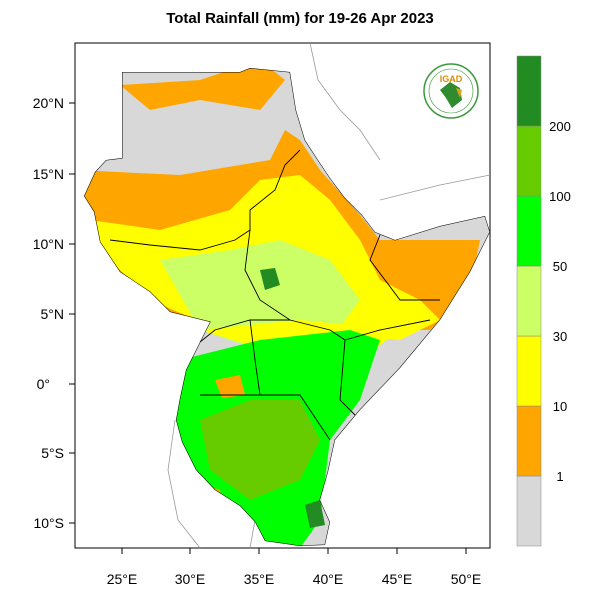  I want to click on lat-axis: 20°N 15°N 10°N 5°N 0° 5°S 10°S, so click(54, 313).